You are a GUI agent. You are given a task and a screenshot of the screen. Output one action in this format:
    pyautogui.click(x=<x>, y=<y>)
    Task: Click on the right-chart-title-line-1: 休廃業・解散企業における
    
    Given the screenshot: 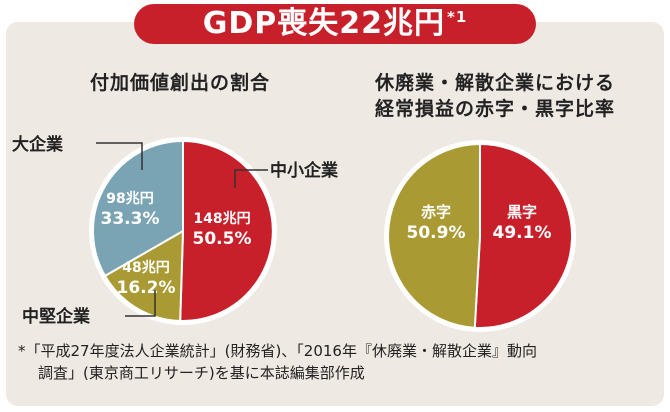 What is the action you would take?
    pyautogui.click(x=494, y=83)
    